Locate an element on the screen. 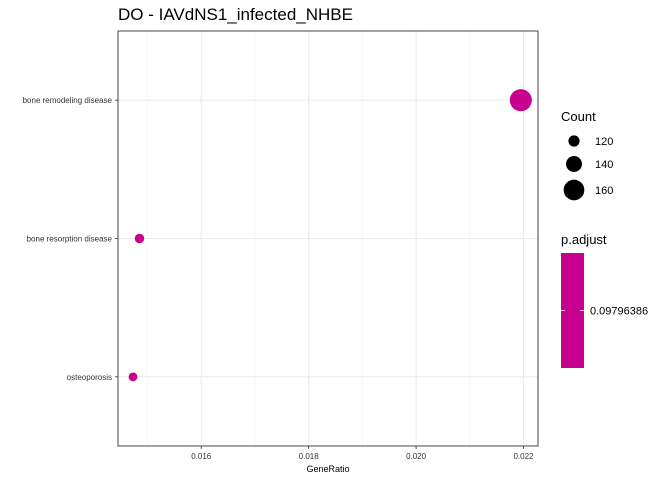 The image size is (672, 480). x-tick-label: 0.016 is located at coordinates (201, 456).